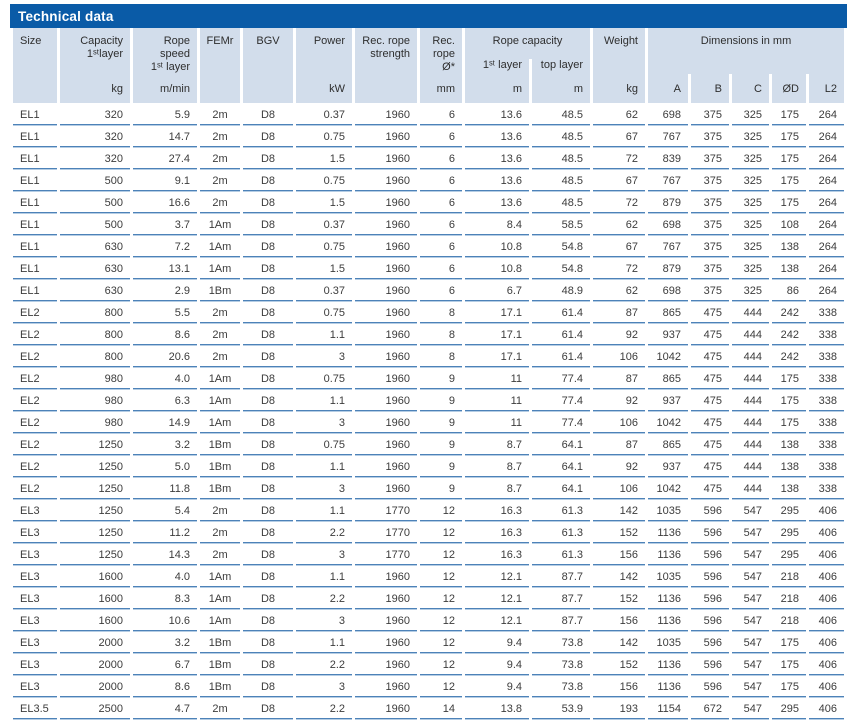 Image resolution: width=857 pixels, height=725 pixels. I want to click on cell-power: 1.1, so click(324, 400).